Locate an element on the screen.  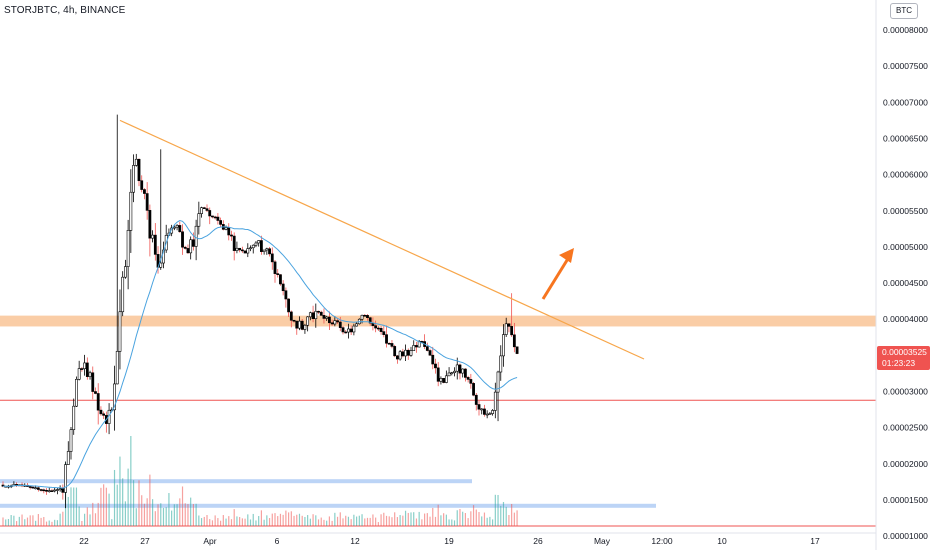
symbol-title: STORJBTC, 4h, BINANCE is located at coordinates (65, 10).